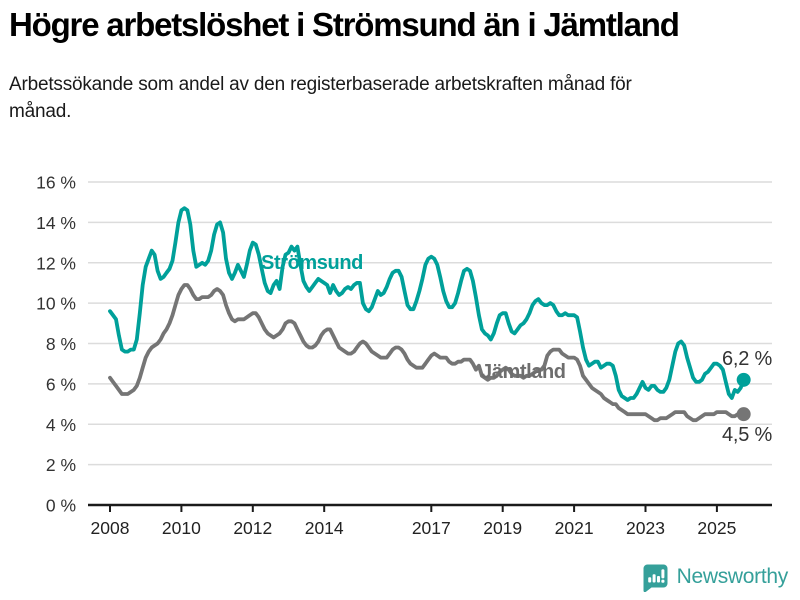 The image size is (800, 600). What do you see at coordinates (645, 528) in the screenshot?
I see `x-tick-label: 2023` at bounding box center [645, 528].